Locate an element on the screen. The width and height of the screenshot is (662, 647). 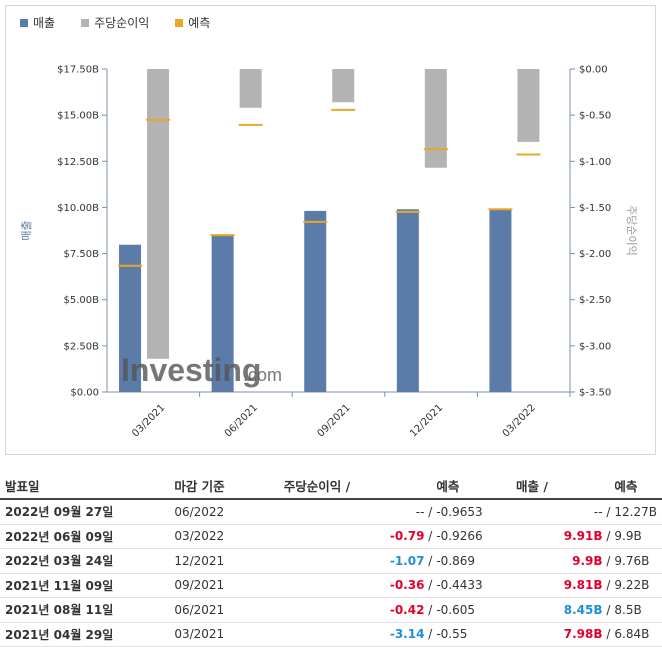
row-eps-forecast: -0.605 is located at coordinates (472, 610).